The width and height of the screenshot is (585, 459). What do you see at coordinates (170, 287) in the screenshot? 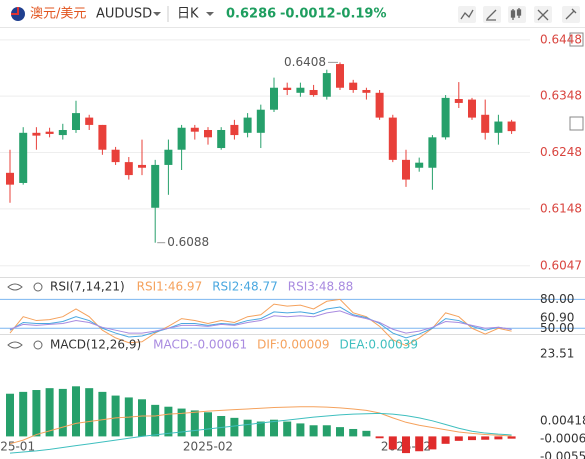
I see `legend-entry: RSI1:46.97` at bounding box center [170, 287].